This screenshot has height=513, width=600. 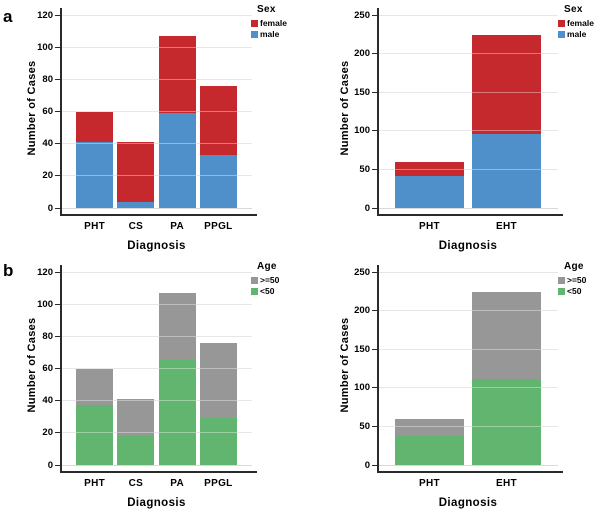 What do you see at coordinates (364, 169) in the screenshot?
I see `y-tick-label: 50` at bounding box center [364, 169].